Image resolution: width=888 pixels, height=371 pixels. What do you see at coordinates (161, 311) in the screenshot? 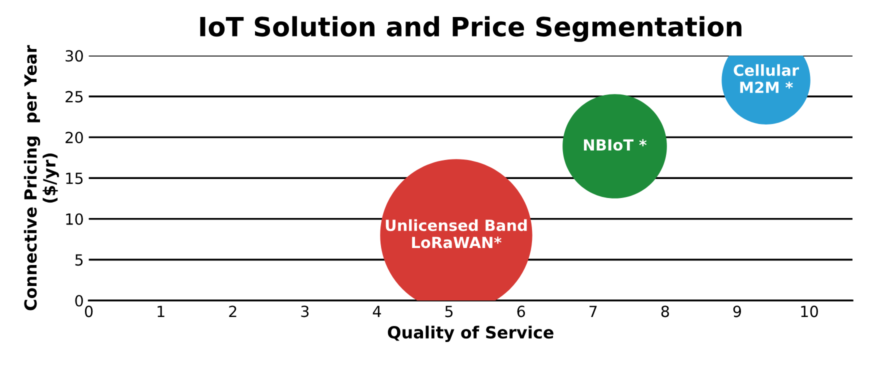
I see `x-tick-label: 1` at bounding box center [161, 311].